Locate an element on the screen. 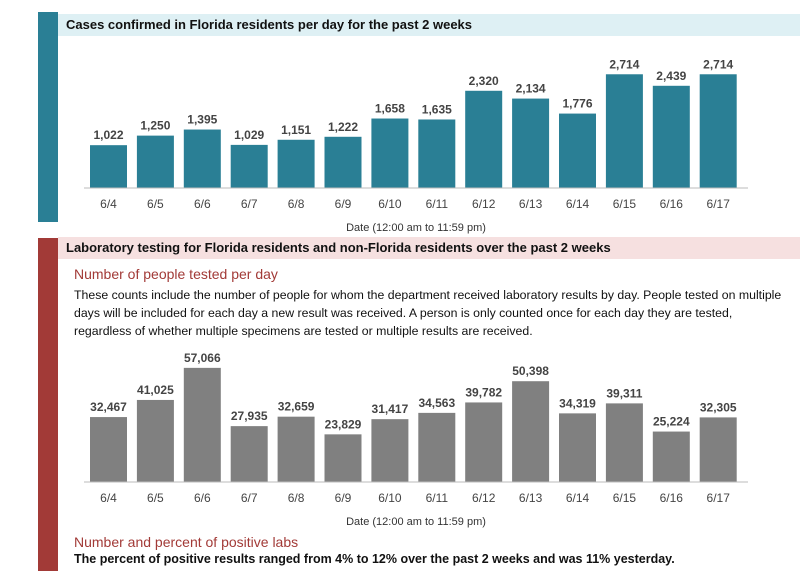  section2-accent-bar is located at coordinates (48, 404).